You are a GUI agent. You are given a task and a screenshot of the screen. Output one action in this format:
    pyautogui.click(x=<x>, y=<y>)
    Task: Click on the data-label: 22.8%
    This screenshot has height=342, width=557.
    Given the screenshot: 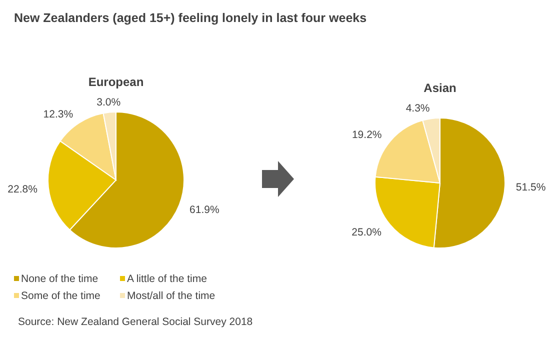 What is the action you would take?
    pyautogui.click(x=23, y=189)
    